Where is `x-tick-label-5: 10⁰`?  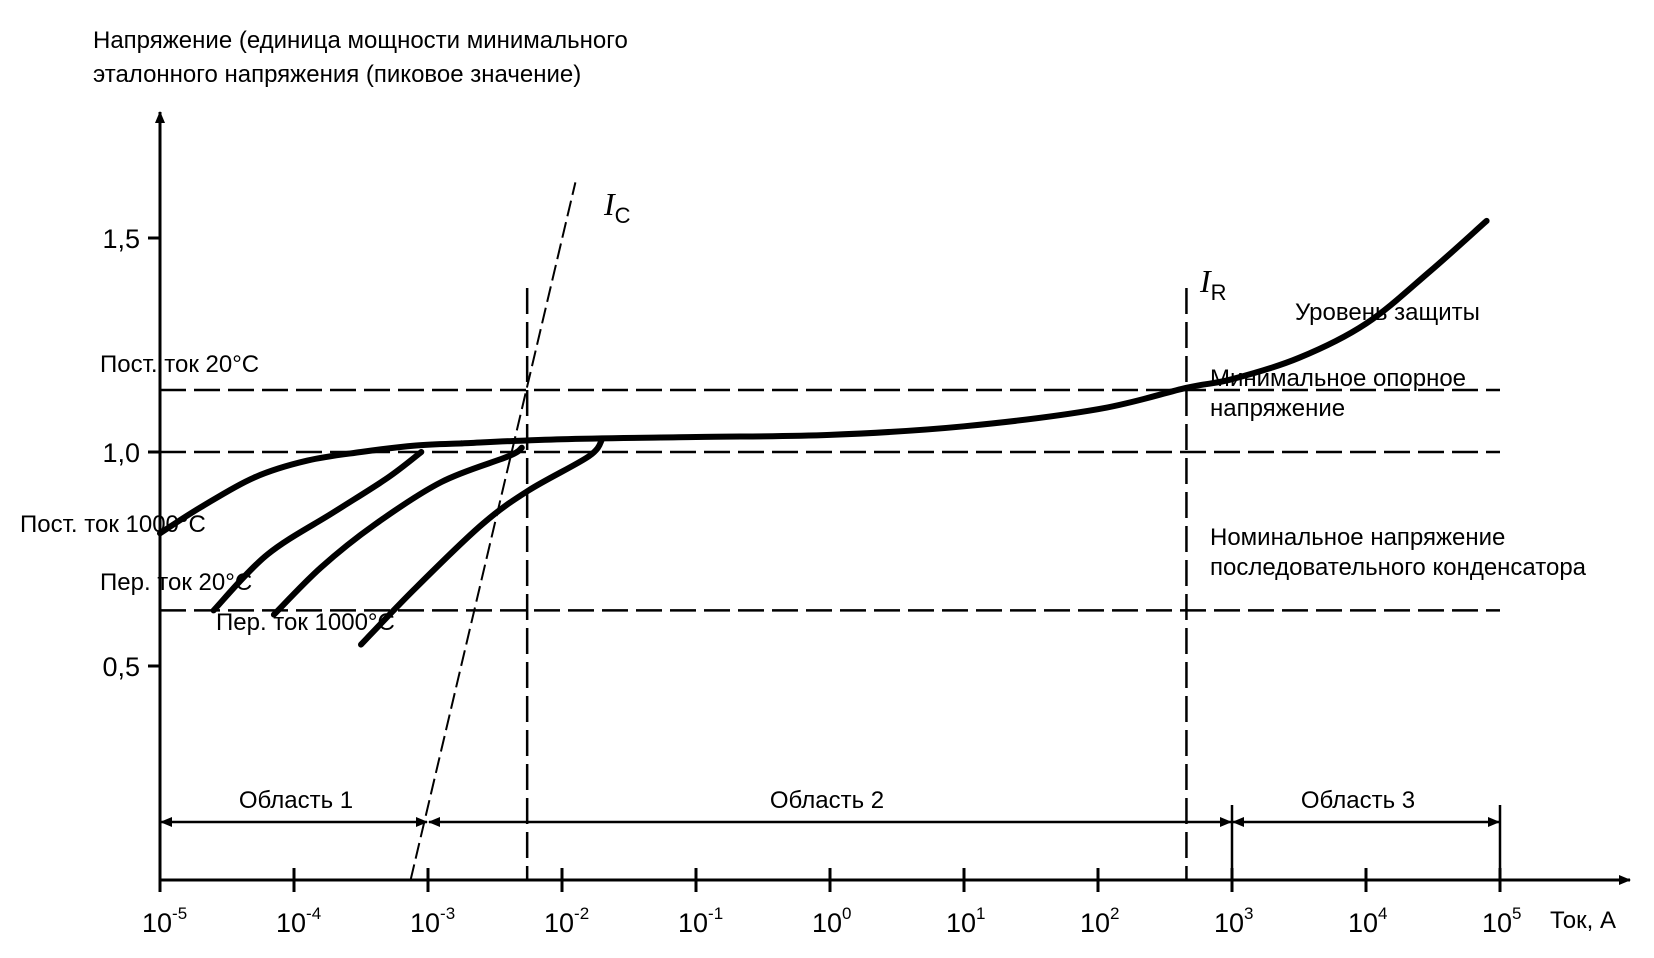 x-tick-label-5: 10⁰ is located at coordinates (832, 921).